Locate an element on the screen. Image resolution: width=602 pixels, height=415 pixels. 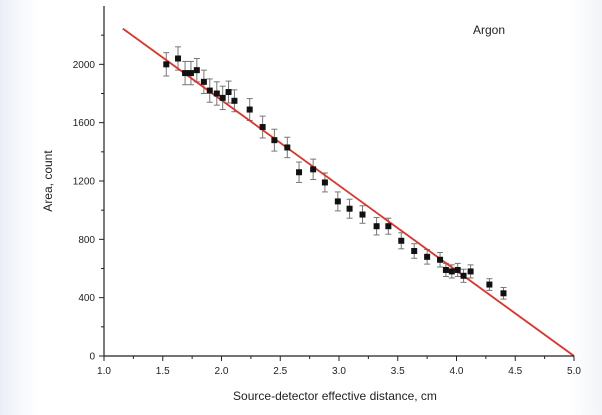
y-tick-label: 2000 is located at coordinates (84, 65).